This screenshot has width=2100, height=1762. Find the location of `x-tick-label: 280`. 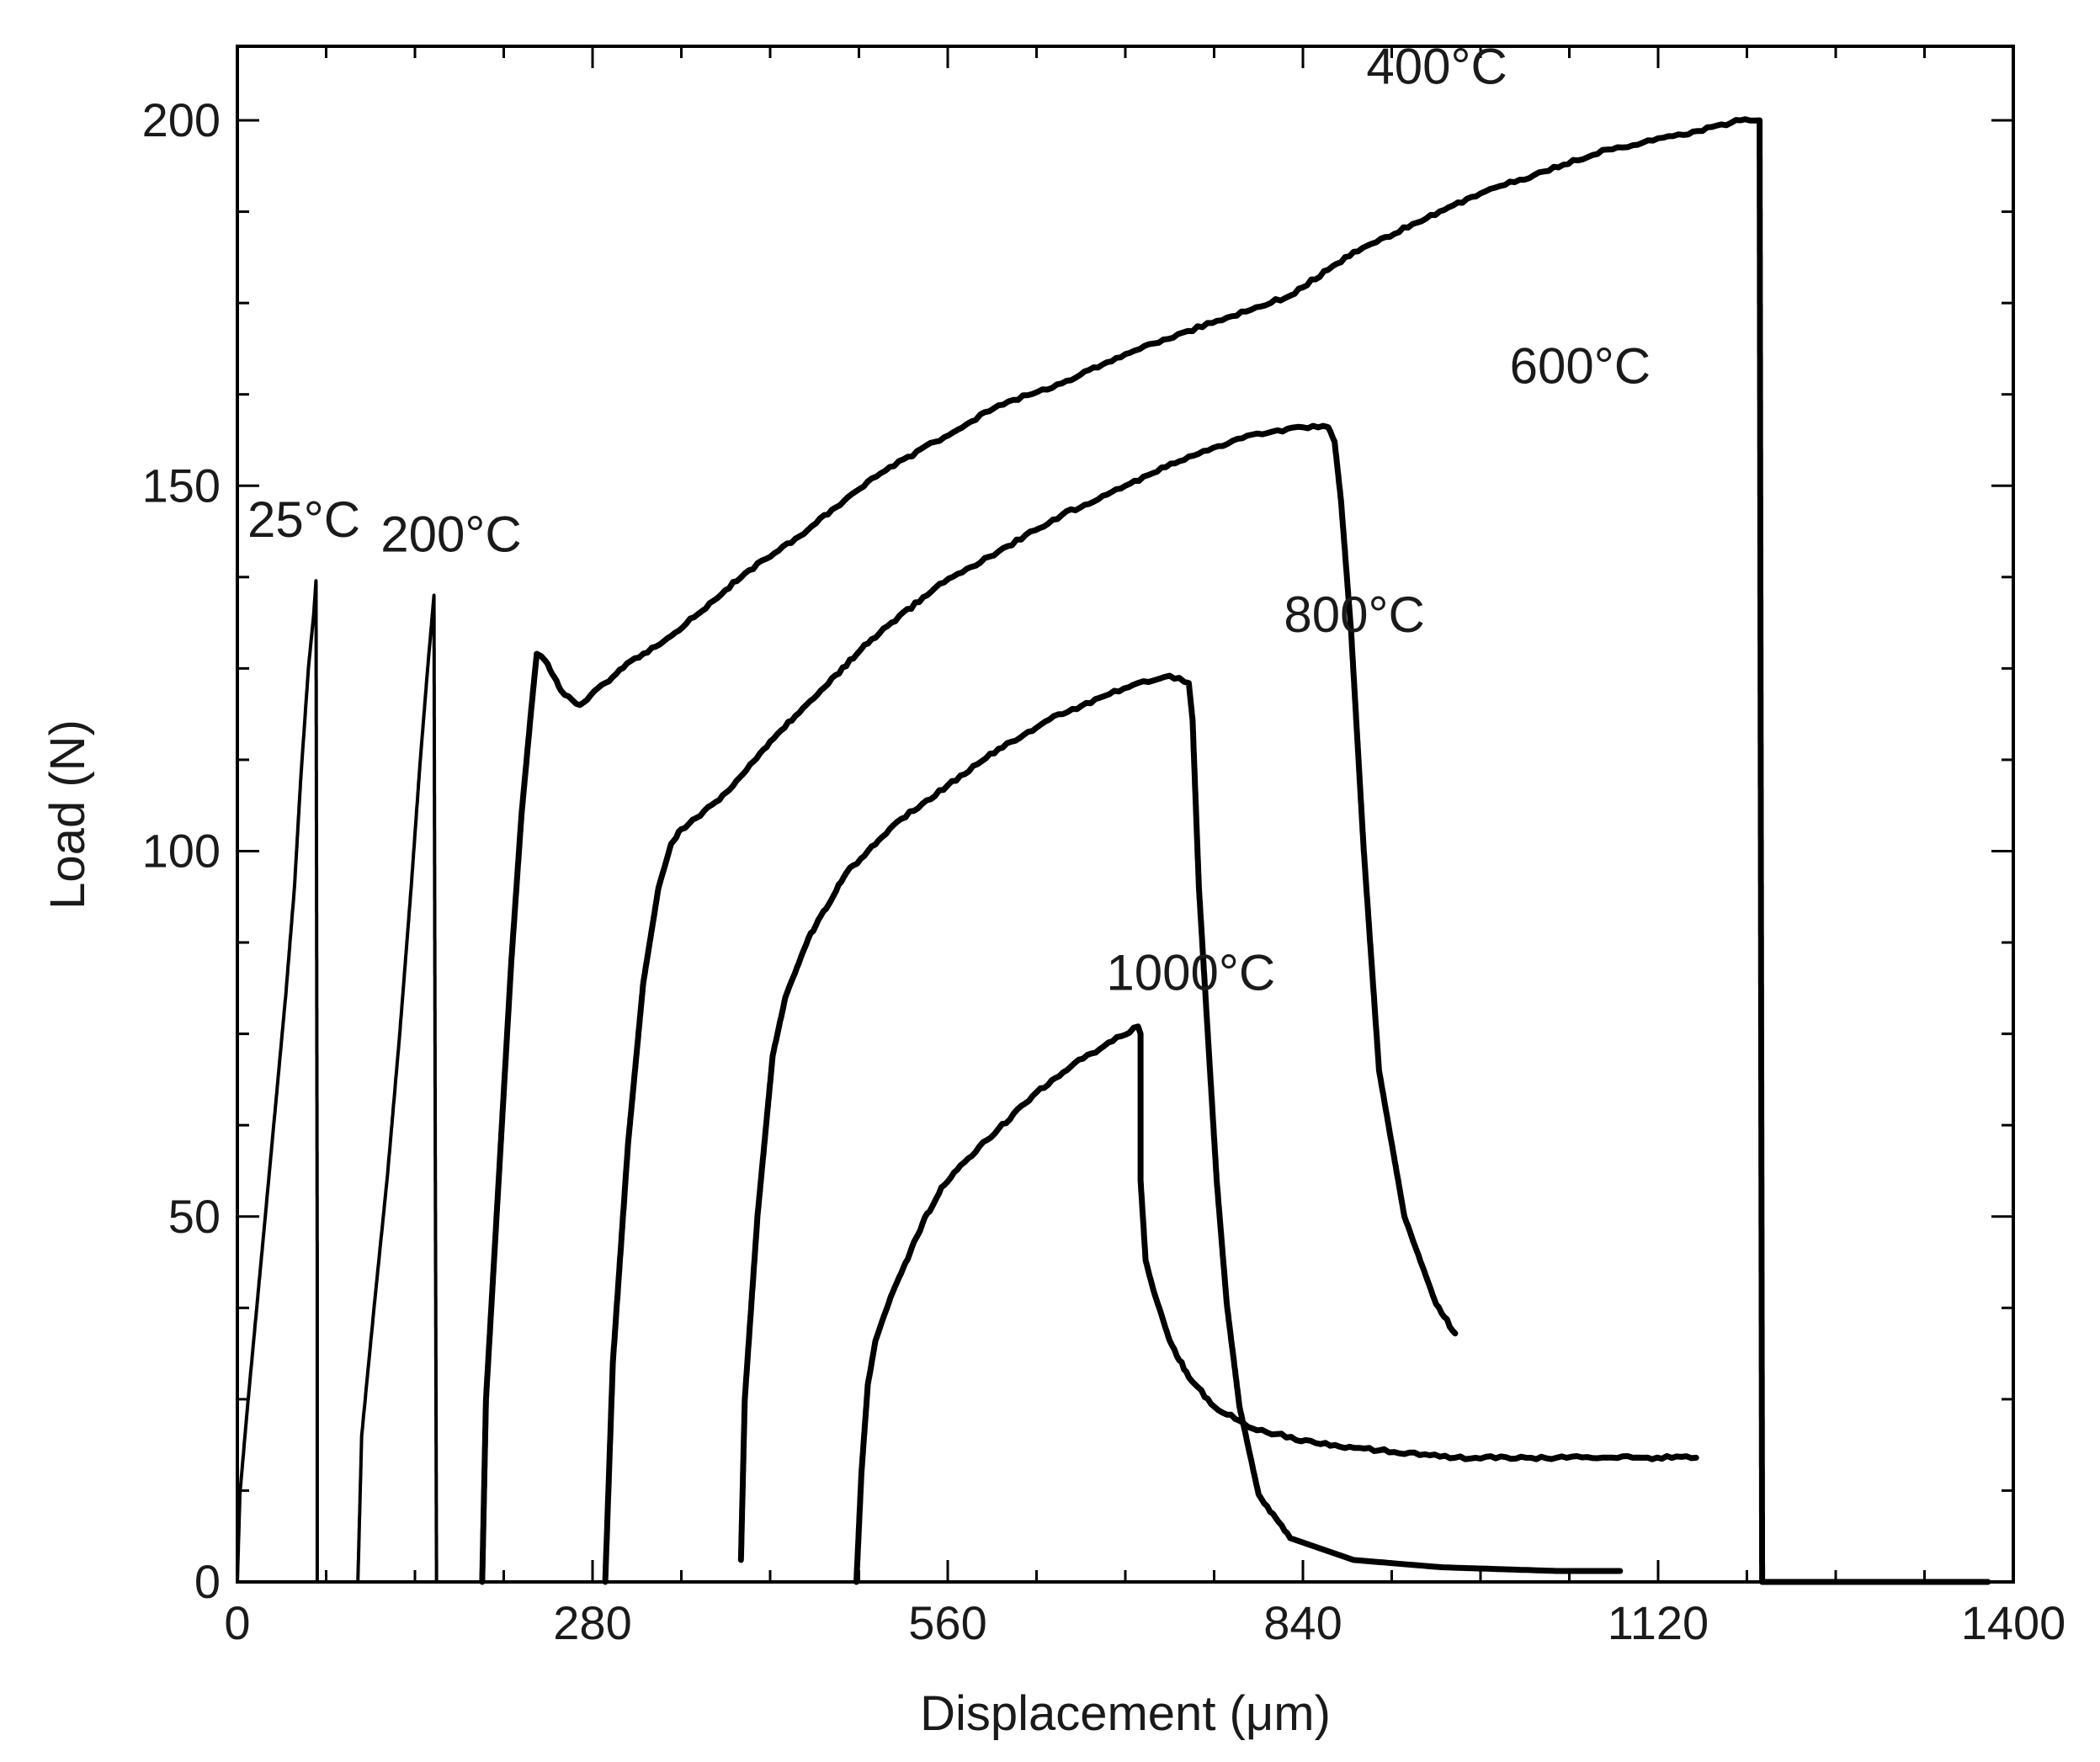

x-tick-label: 280 is located at coordinates (592, 1622).